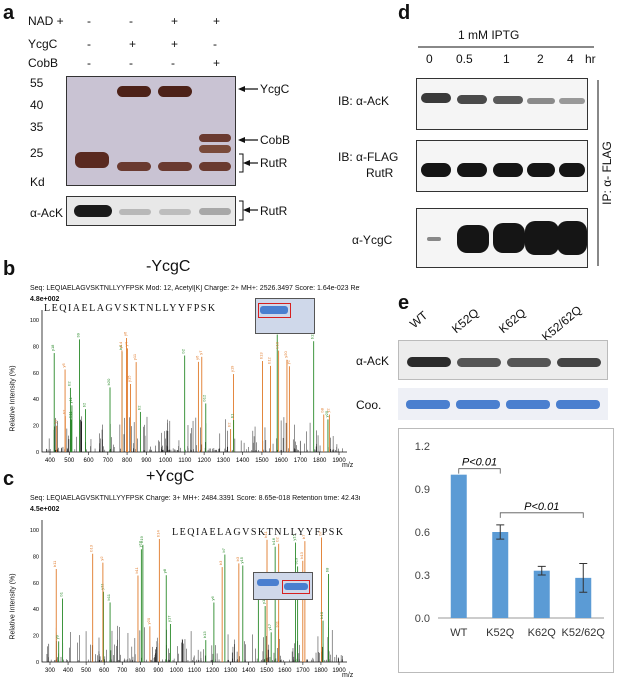 The image size is (617, 683). Describe the element at coordinates (223, 549) in the screenshot. I see `svg-text: b7` at that location.